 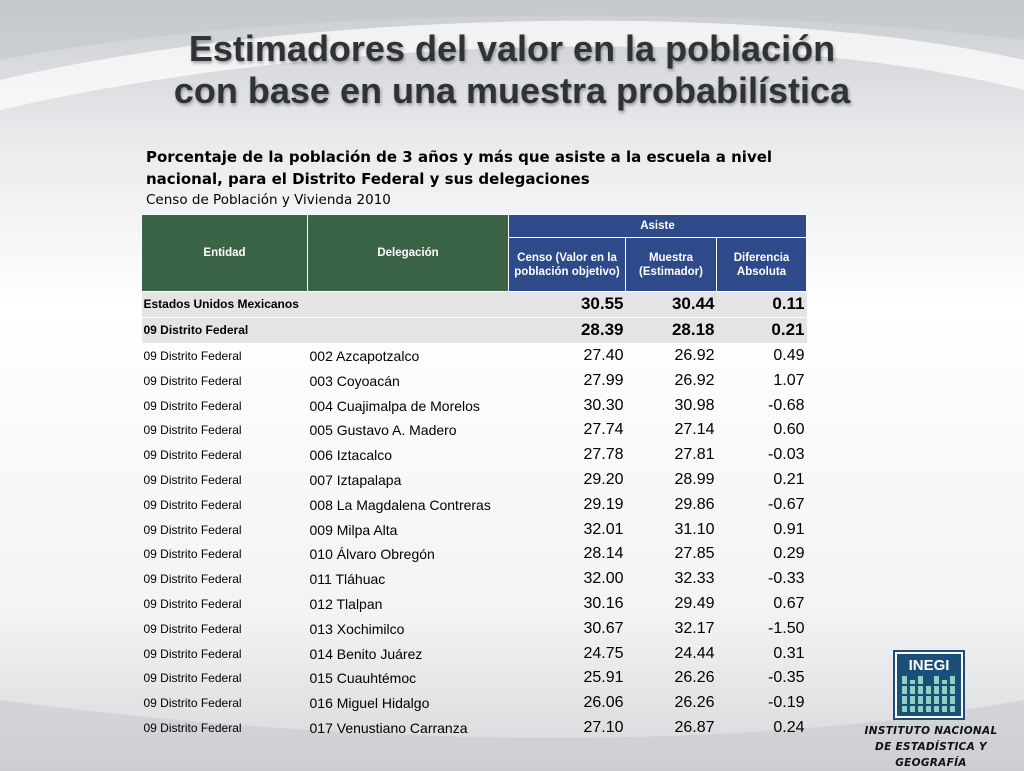 I want to click on cell-muestra: 27.85, so click(x=694, y=554).